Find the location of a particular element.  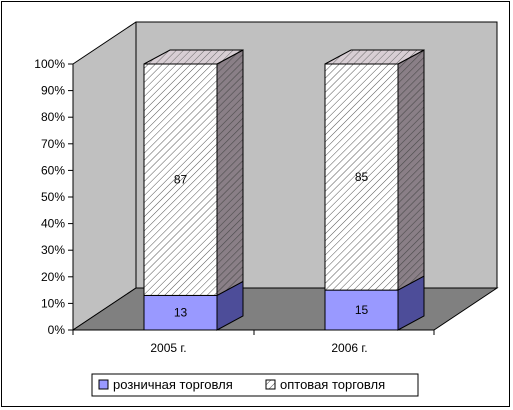

legend: розничная торговля оптовая торговля is located at coordinates (255, 385).